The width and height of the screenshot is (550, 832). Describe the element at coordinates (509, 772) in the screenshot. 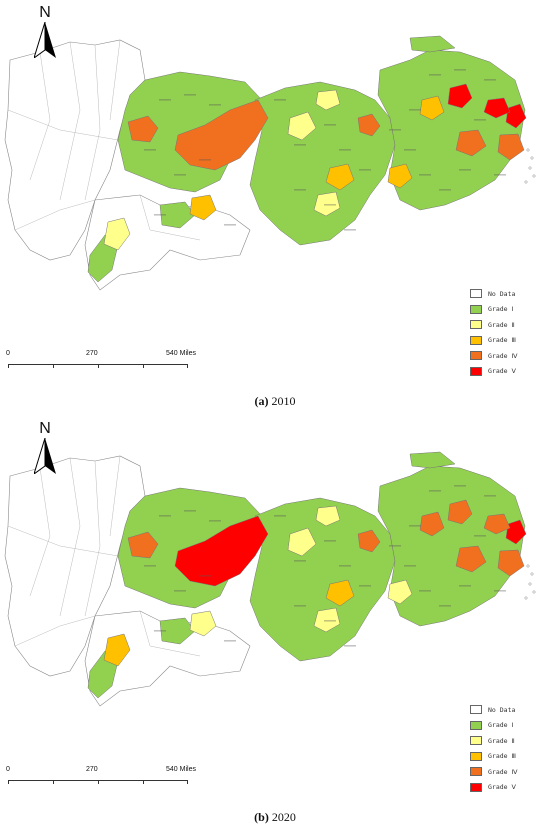

I see `legend-item: Grade Ⅳ` at that location.